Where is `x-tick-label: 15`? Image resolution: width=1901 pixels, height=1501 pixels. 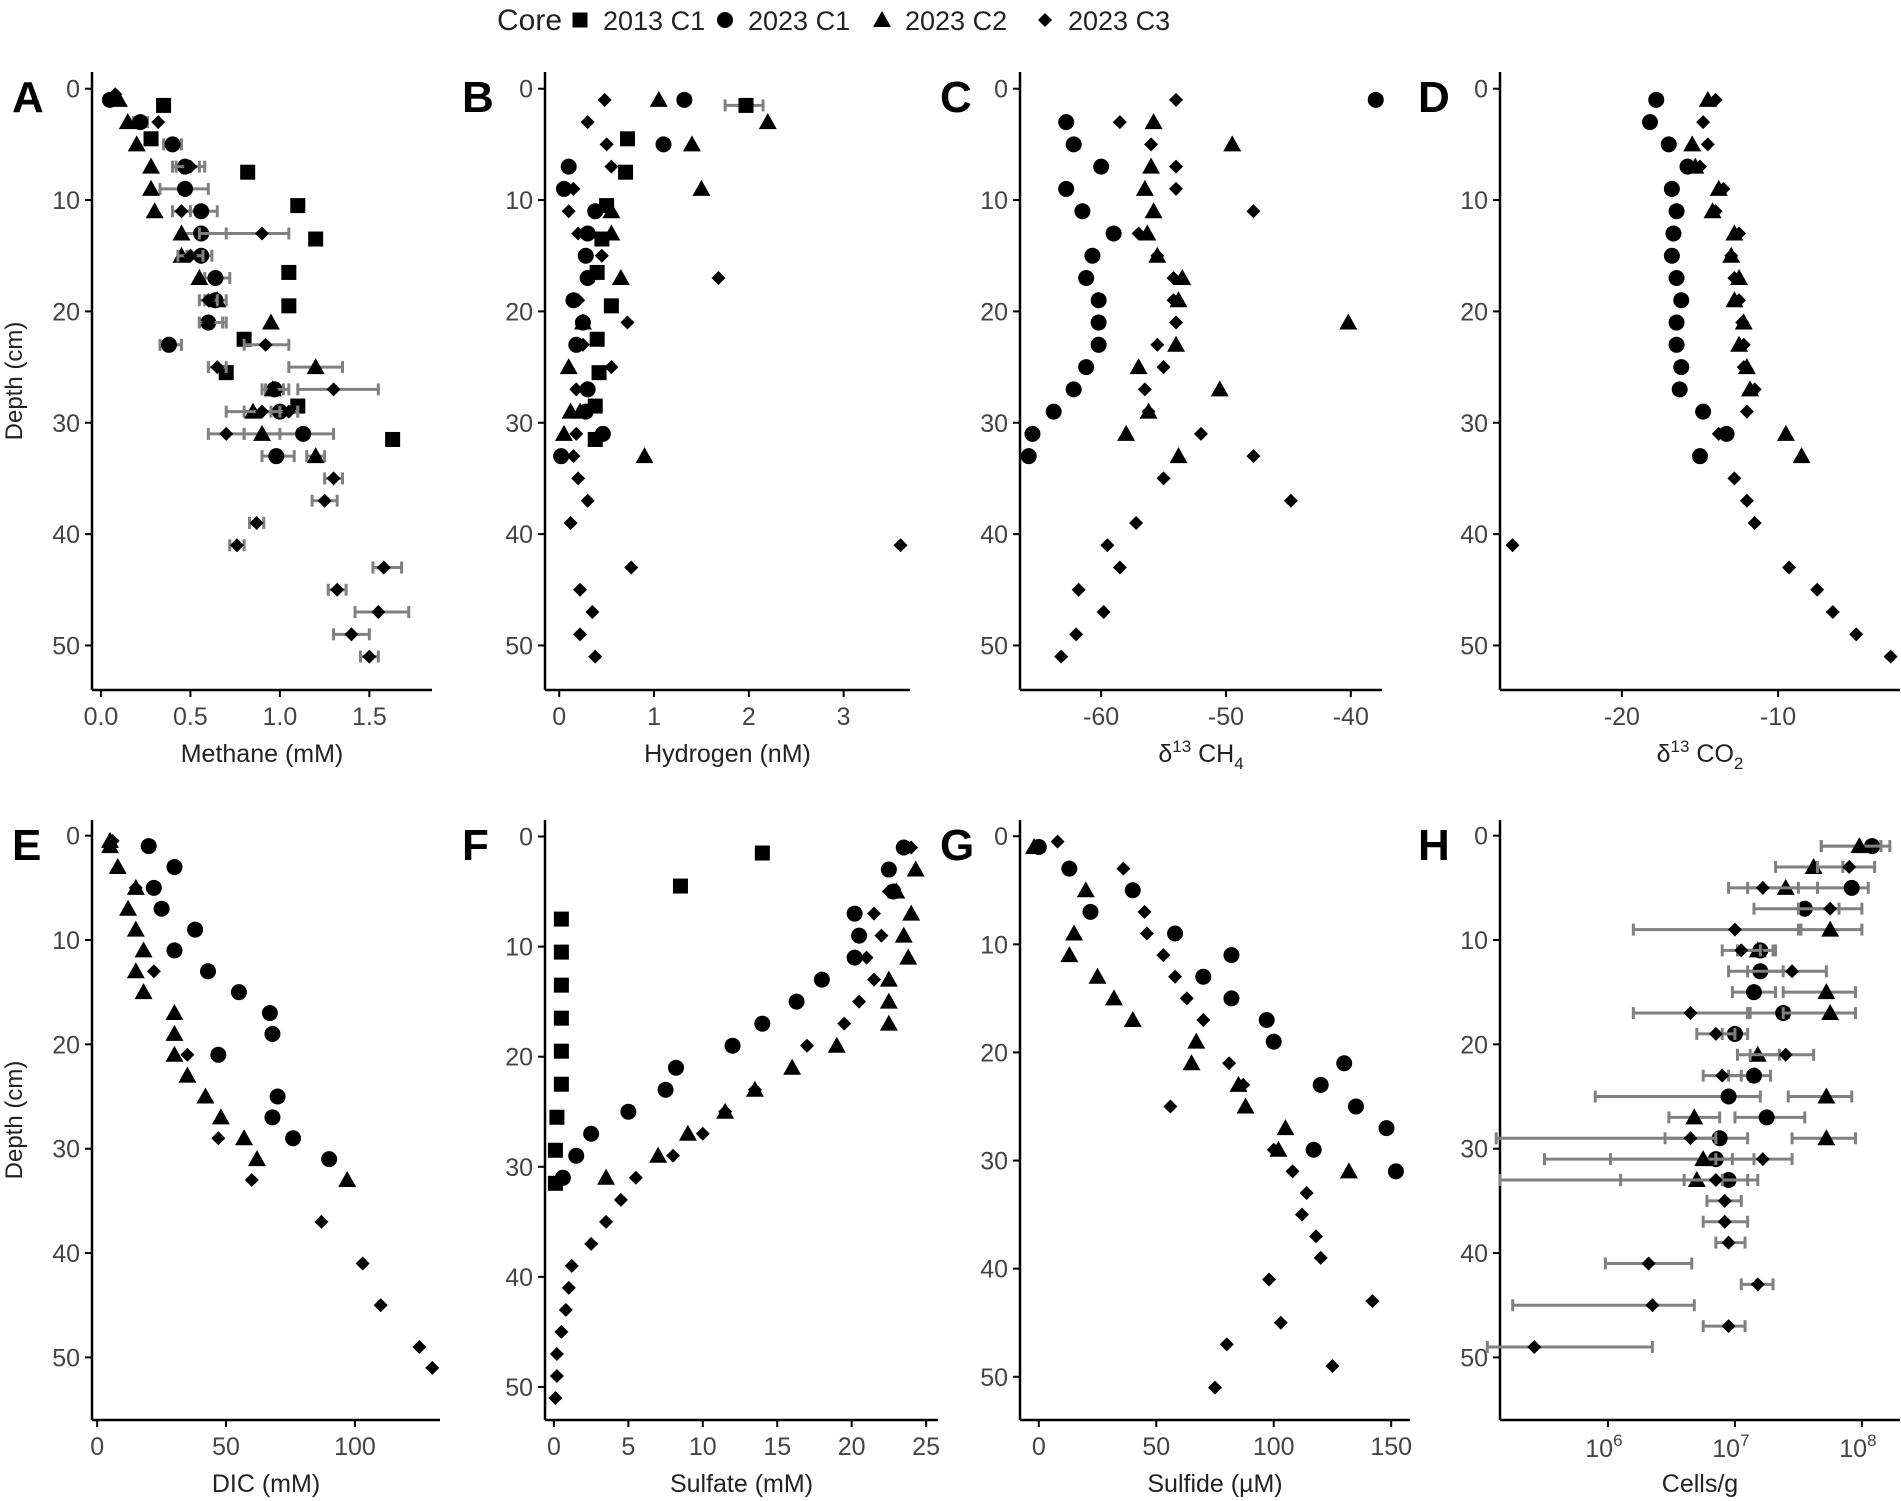
x-tick-label: 15 is located at coordinates (777, 1447).